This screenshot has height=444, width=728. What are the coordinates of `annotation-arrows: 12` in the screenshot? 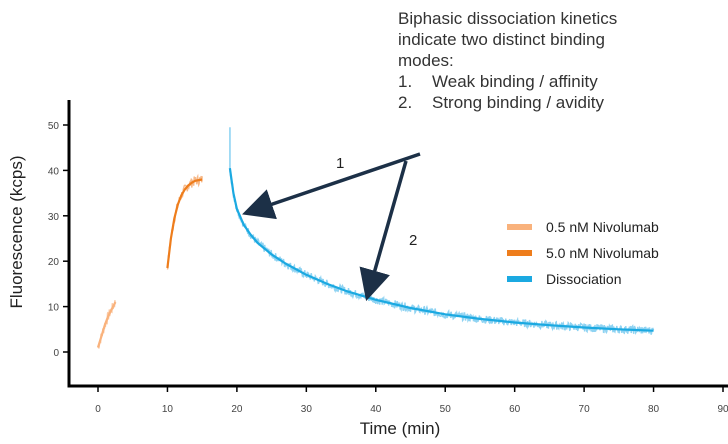 It's located at (331, 227).